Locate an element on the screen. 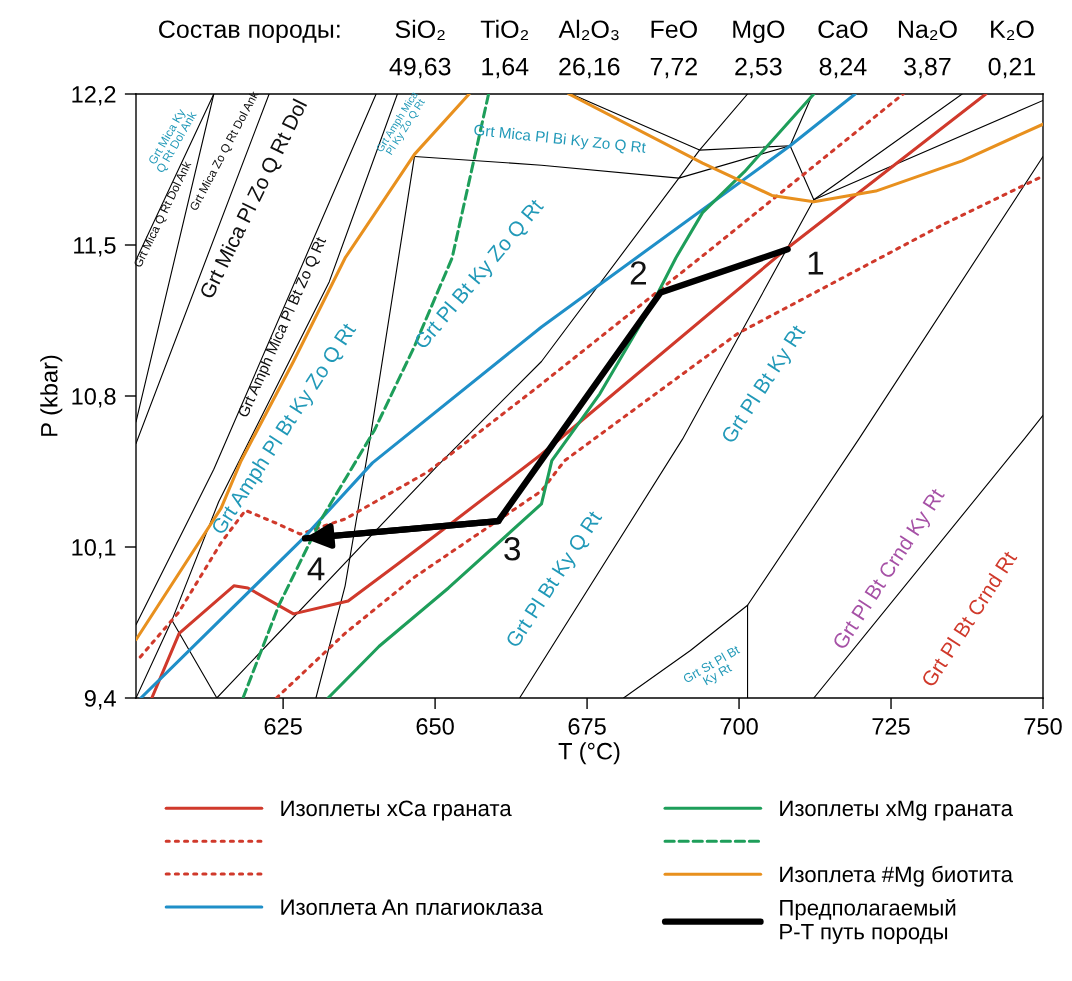 Image resolution: width=1072 pixels, height=981 pixels. annotation: 2 is located at coordinates (638, 273).